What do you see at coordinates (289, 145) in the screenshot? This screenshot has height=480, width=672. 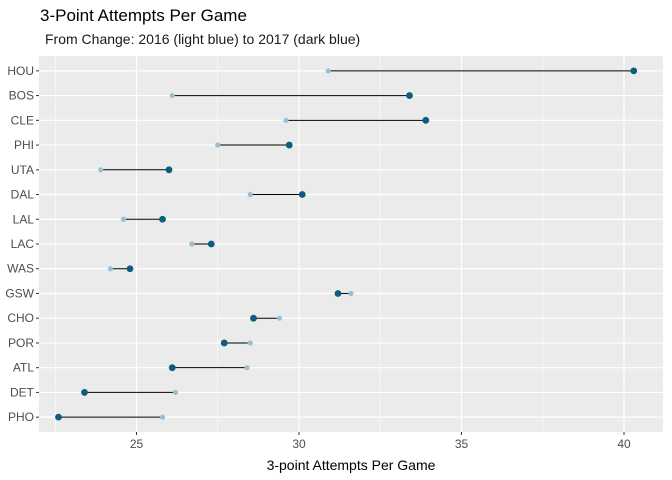 I see `point-2017-phi` at bounding box center [289, 145].